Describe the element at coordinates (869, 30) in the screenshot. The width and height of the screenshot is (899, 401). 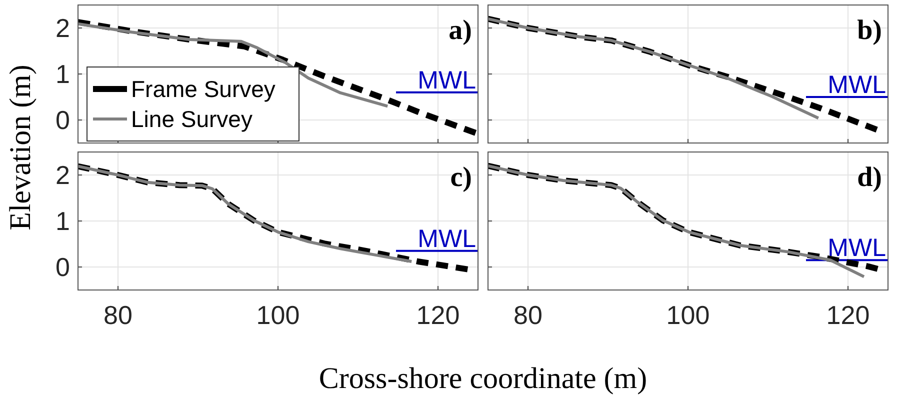
I see `annotation: b)` at that location.